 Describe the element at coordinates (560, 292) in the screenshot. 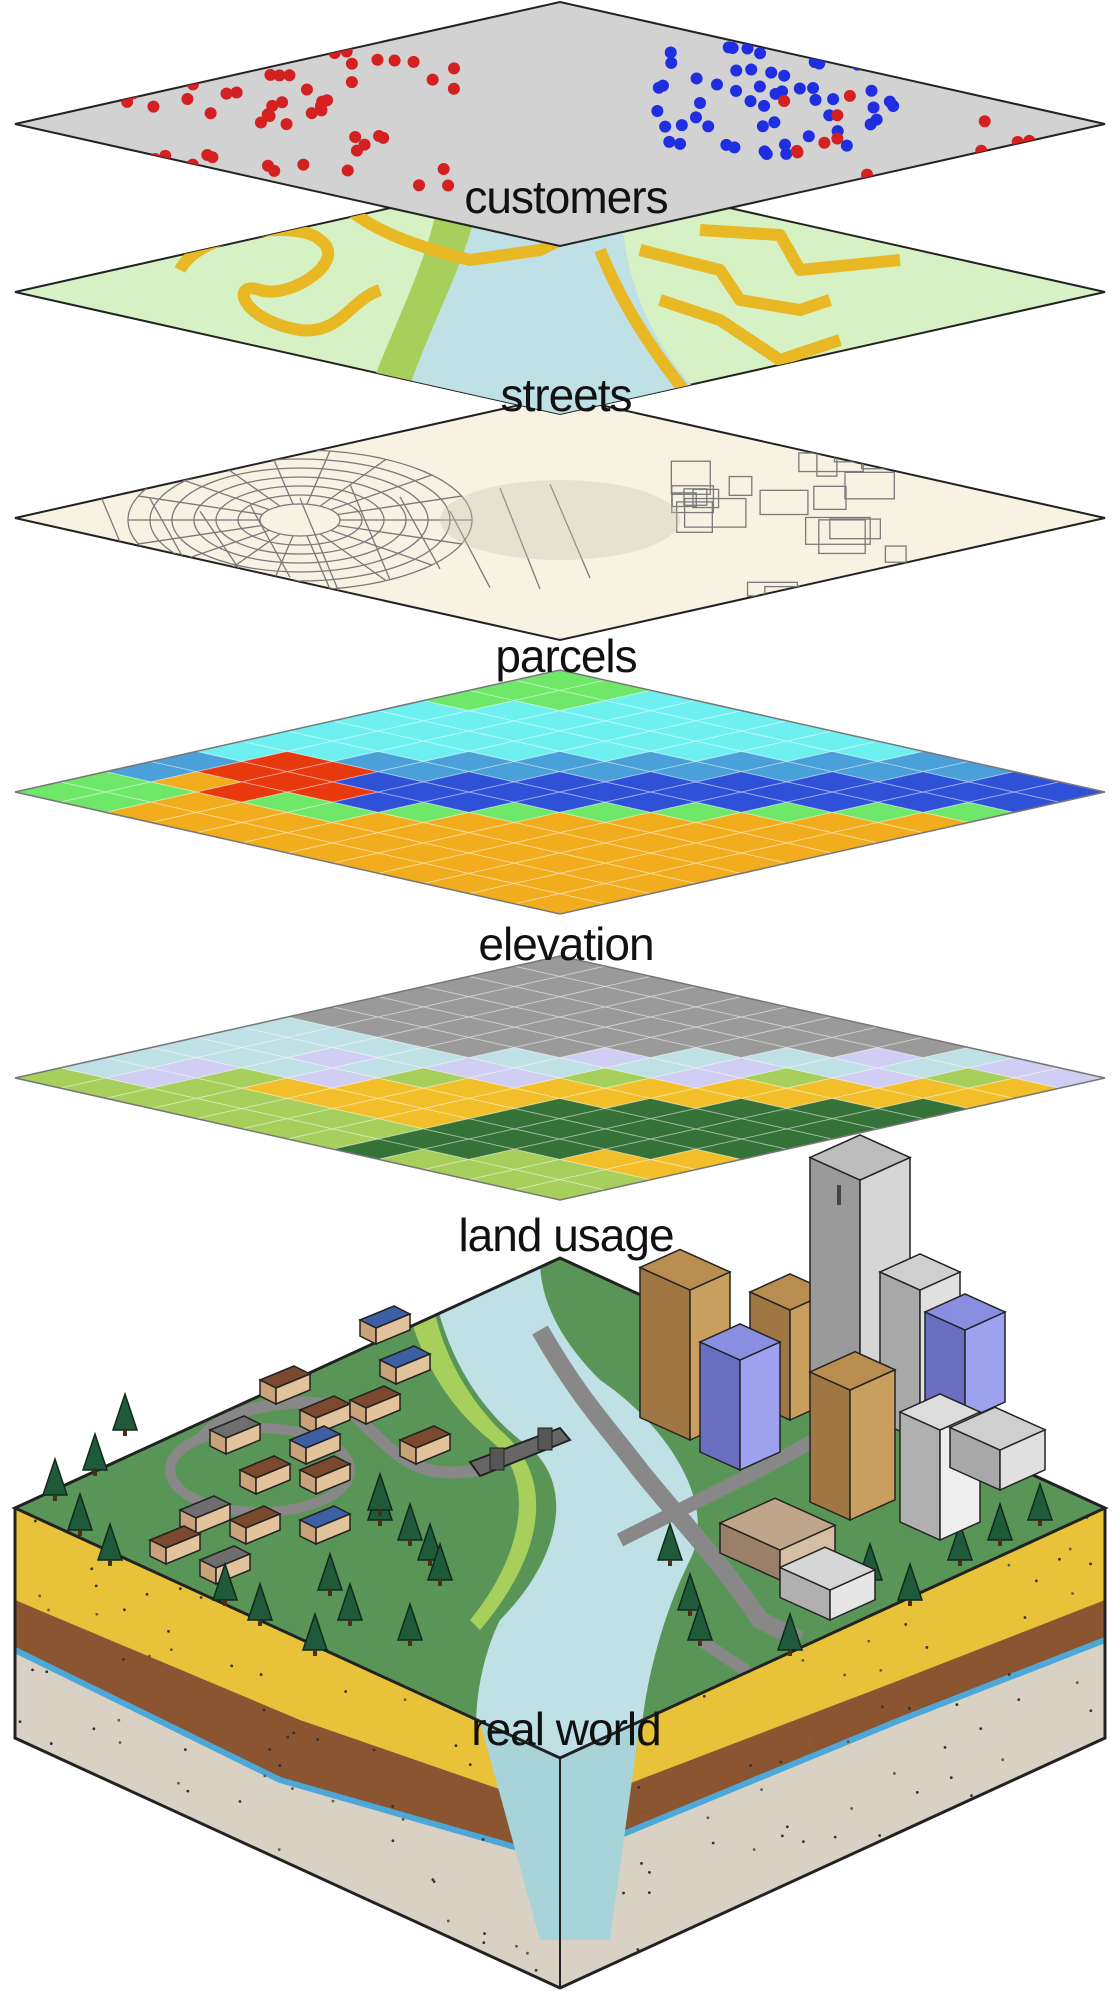

I see `streets-layer` at that location.